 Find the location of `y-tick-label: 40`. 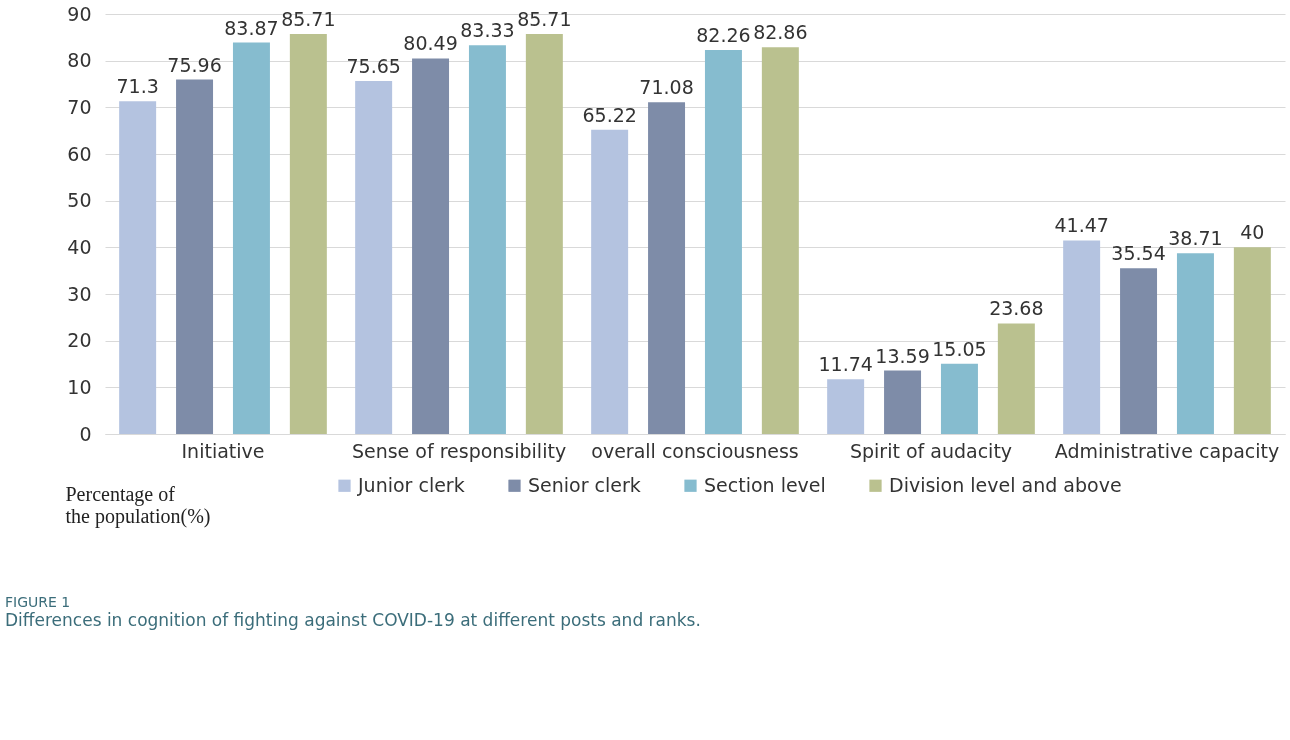

y-tick-label: 40 is located at coordinates (79, 246).